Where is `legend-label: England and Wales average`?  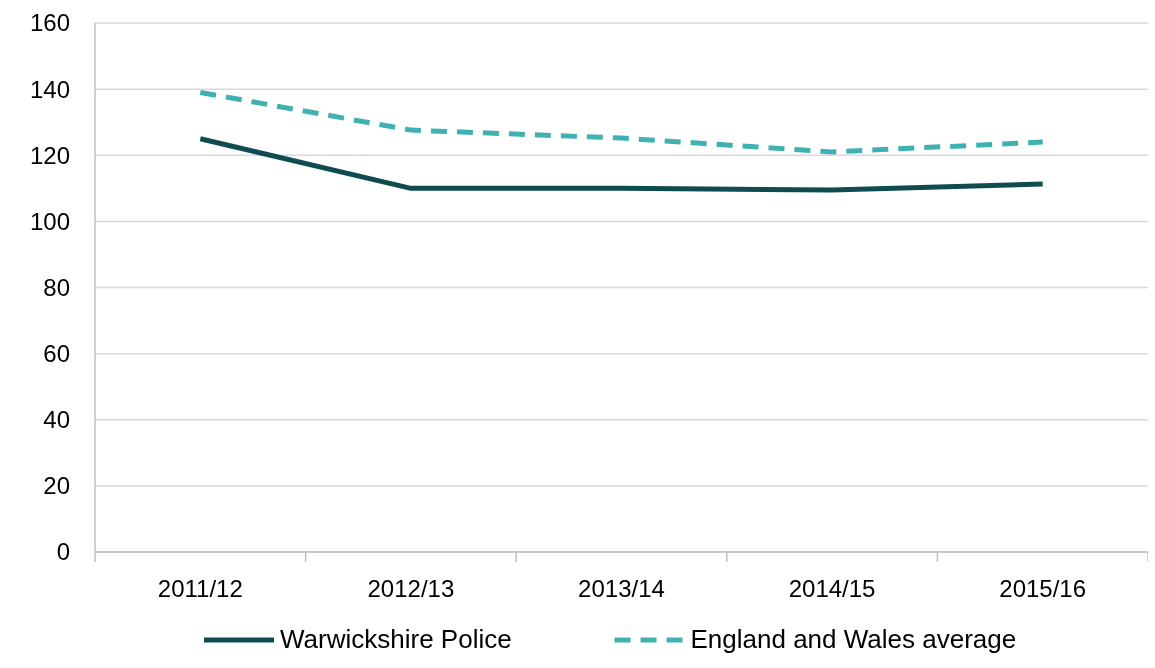
legend-label: England and Wales average is located at coordinates (853, 639).